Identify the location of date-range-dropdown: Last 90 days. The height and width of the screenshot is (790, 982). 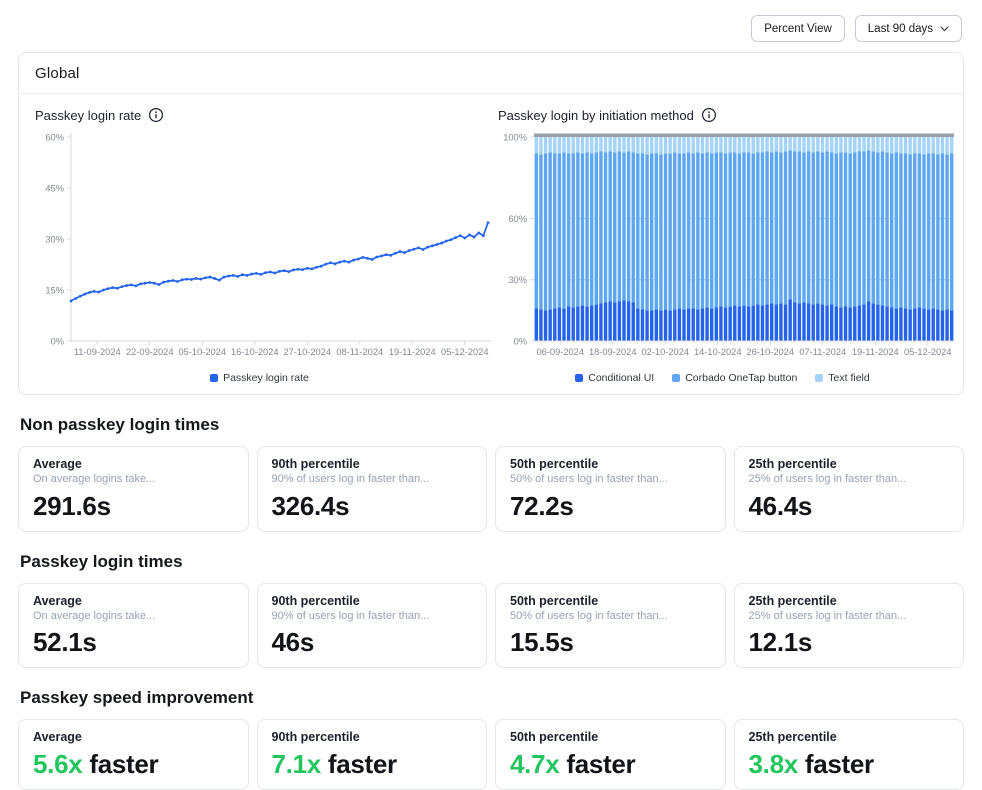
(908, 28).